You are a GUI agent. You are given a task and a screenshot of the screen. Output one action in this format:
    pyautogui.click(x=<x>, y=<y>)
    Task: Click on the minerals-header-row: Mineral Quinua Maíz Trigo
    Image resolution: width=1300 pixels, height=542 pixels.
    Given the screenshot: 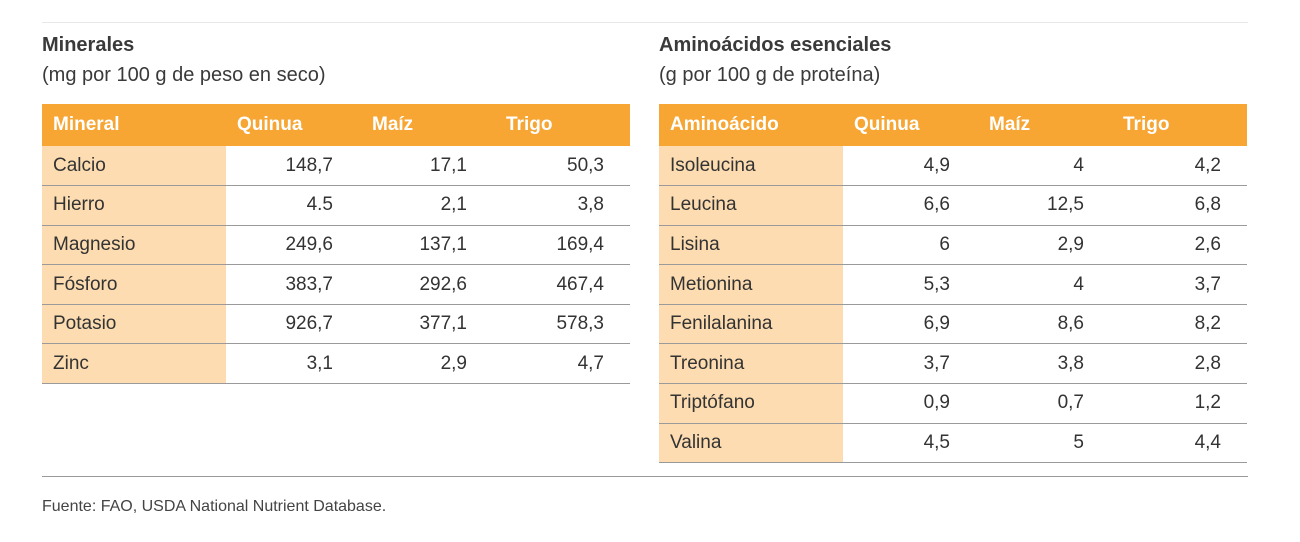 What is the action you would take?
    pyautogui.click(x=336, y=125)
    